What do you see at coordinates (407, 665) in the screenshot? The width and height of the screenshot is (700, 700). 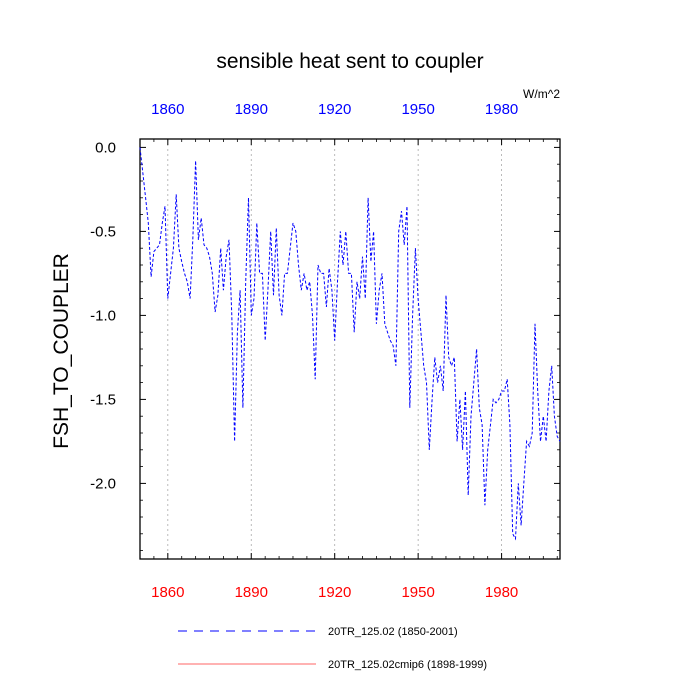 I see `legend-label-series-2: 20TR_125.02cmip6 (1898-1999)` at bounding box center [407, 665].